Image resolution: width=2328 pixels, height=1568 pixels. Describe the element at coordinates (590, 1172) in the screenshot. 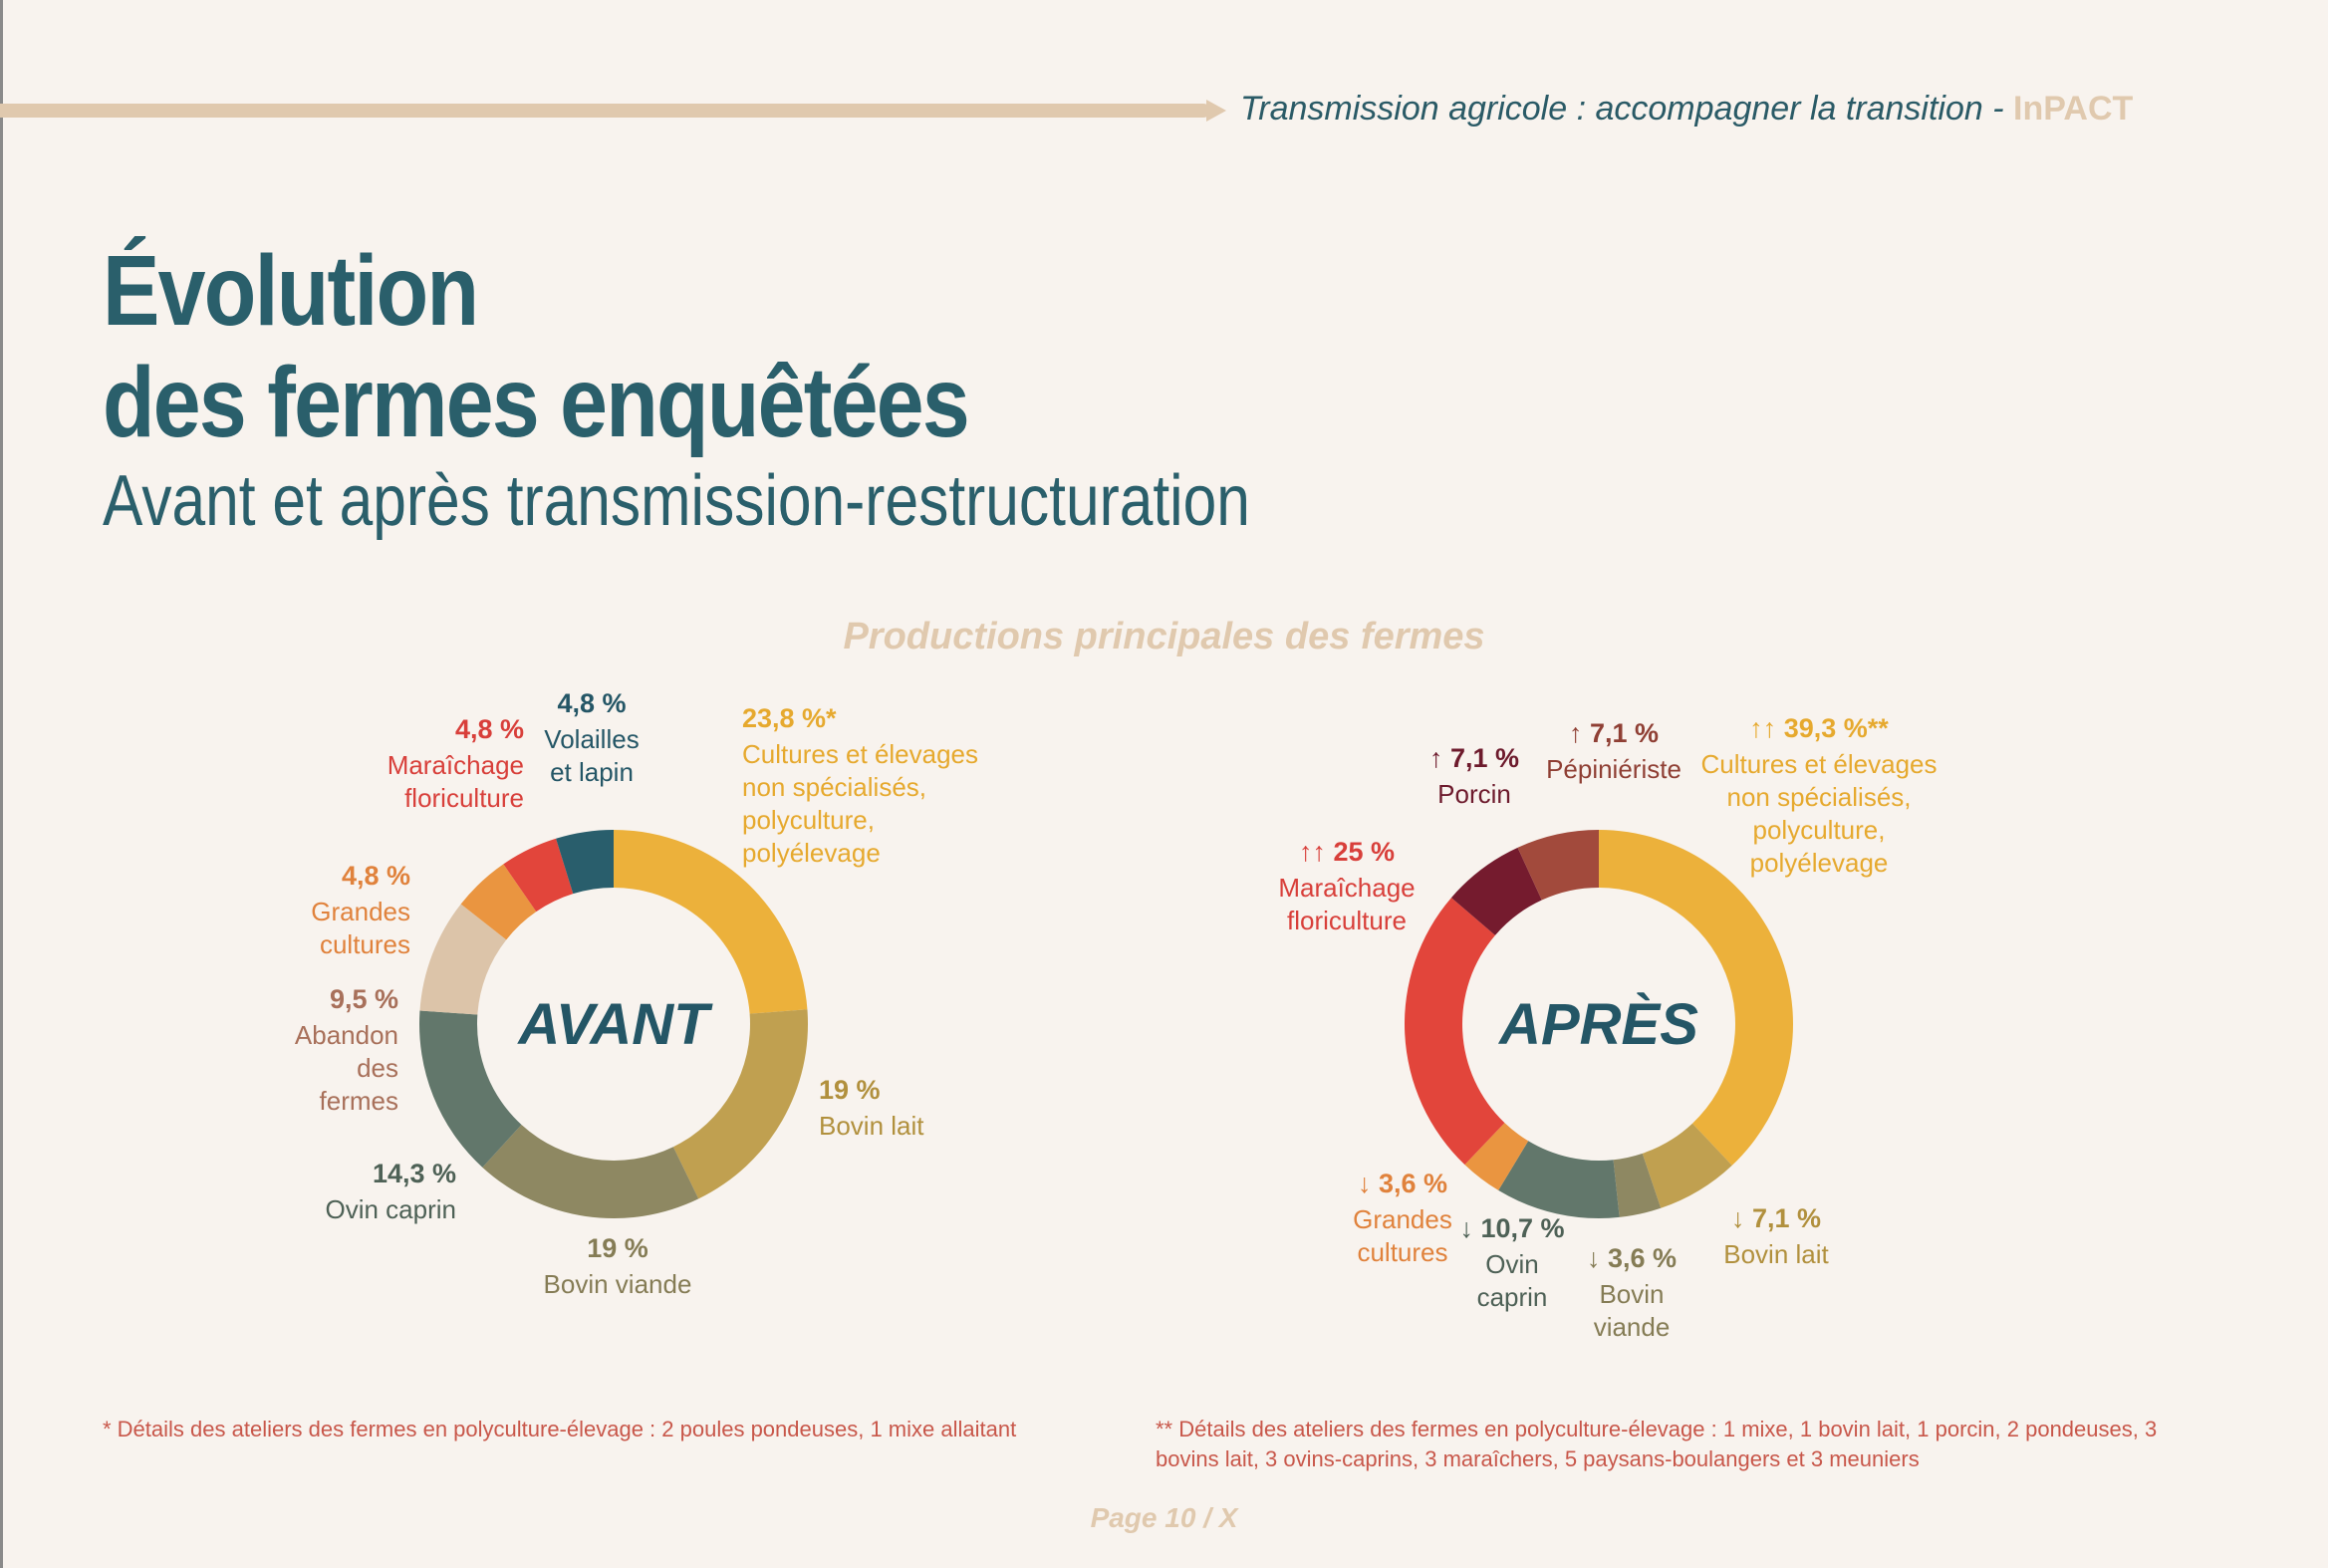

I see `slice-avant-bovin-viande` at that location.